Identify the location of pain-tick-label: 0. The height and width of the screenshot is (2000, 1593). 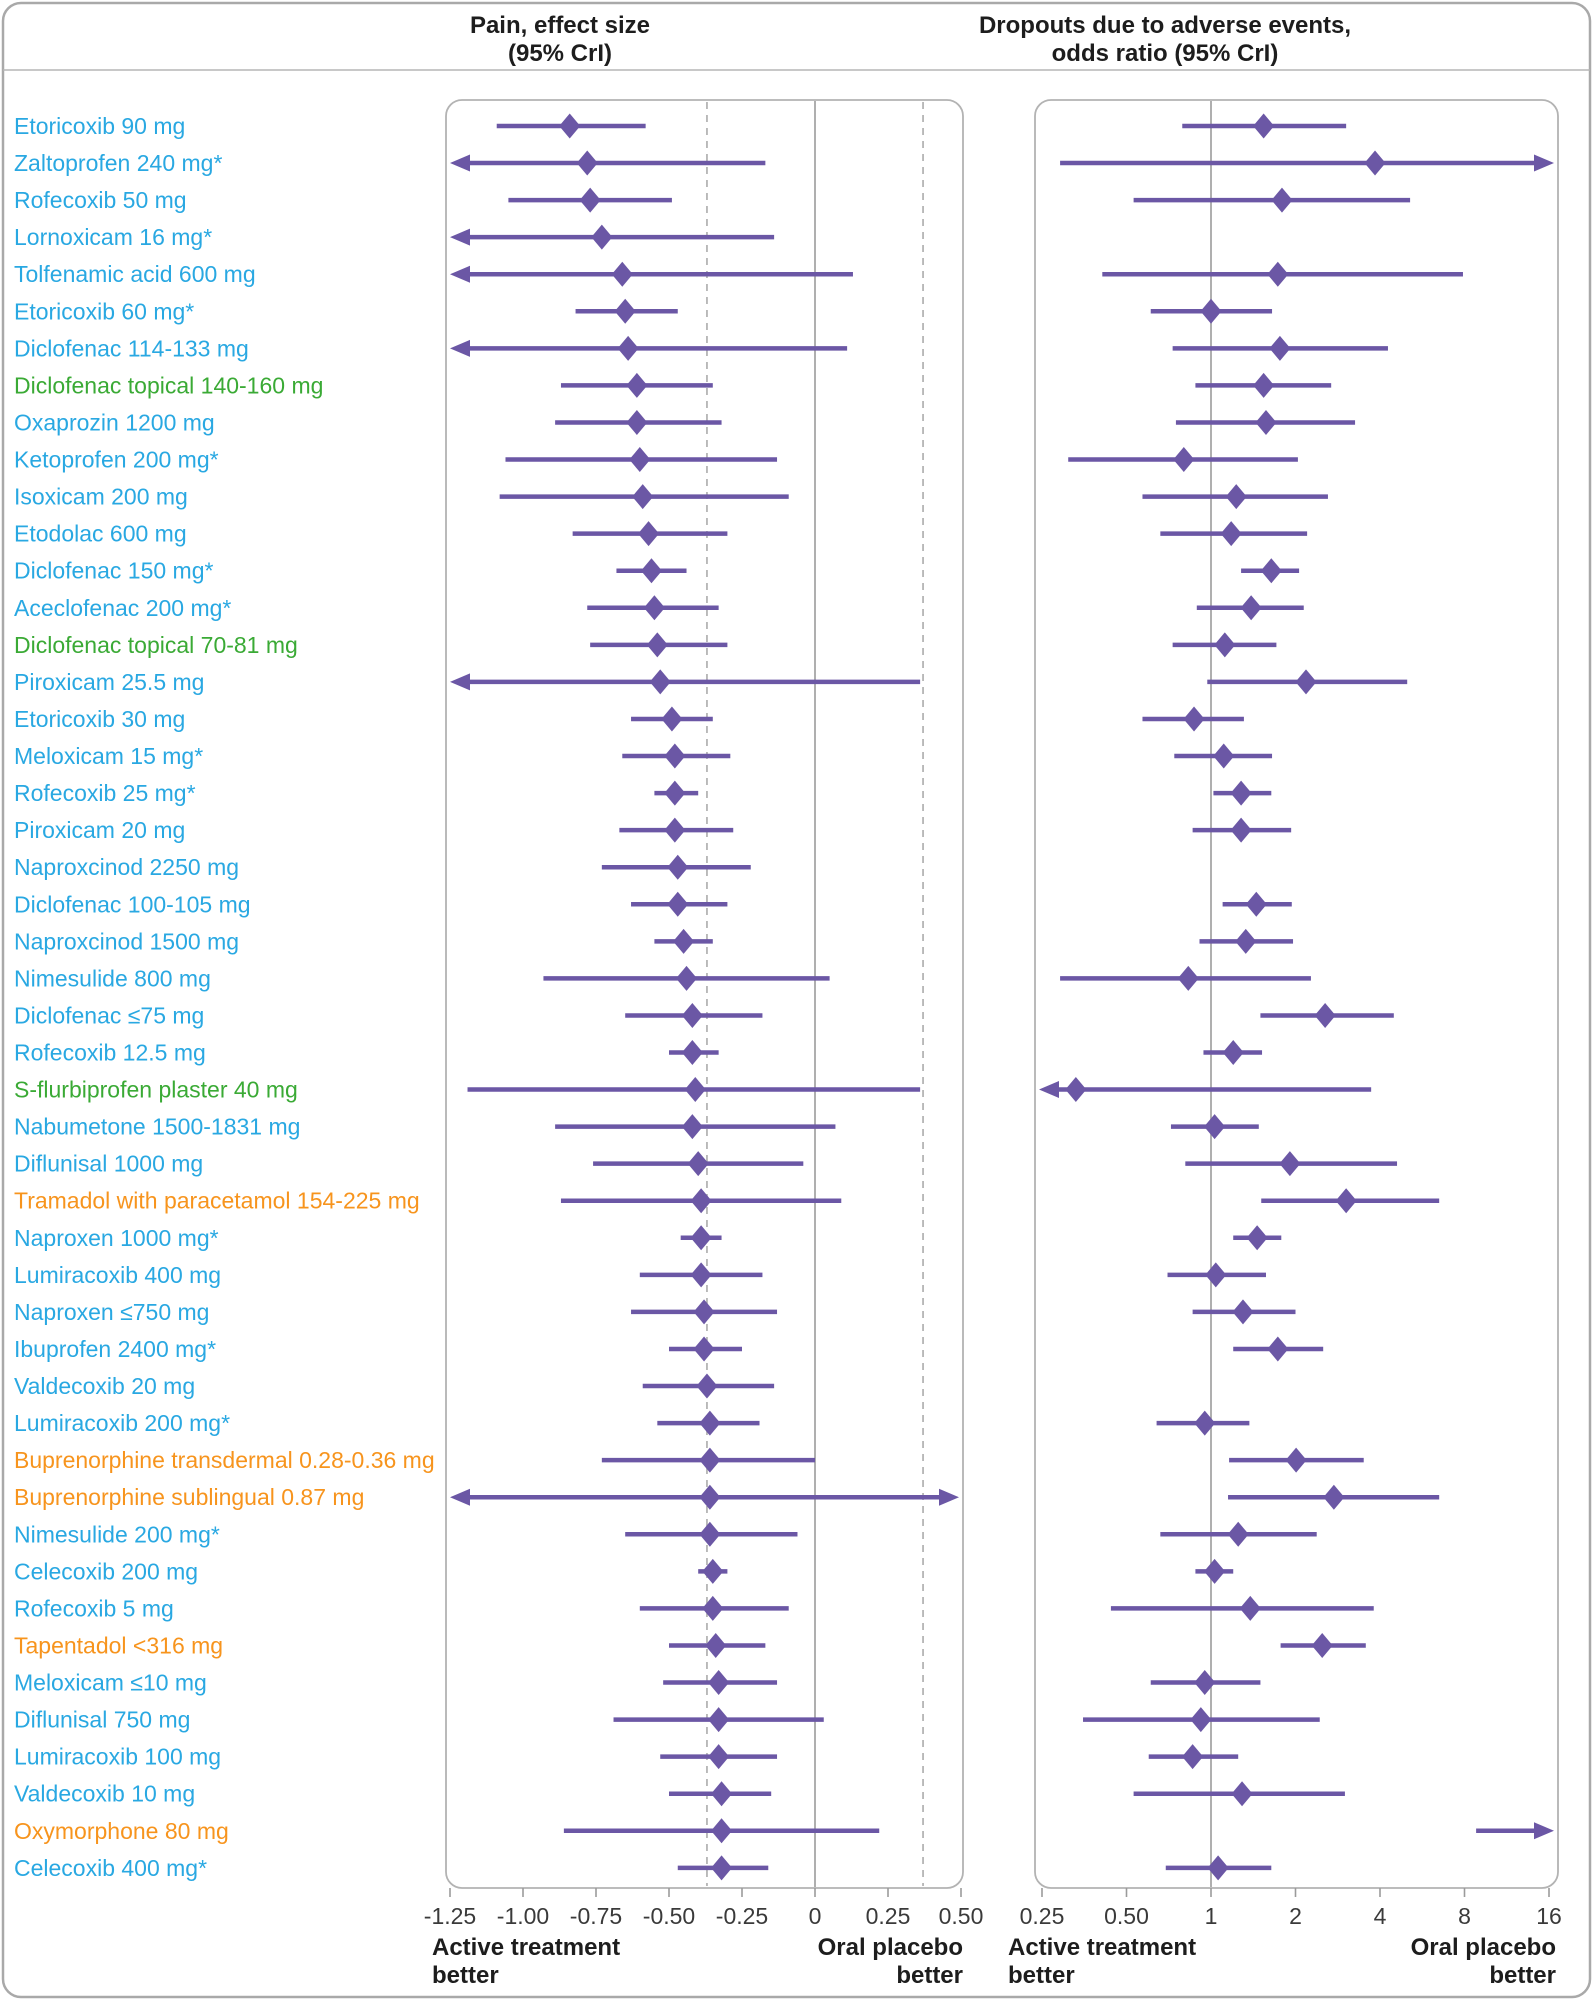
(815, 1916).